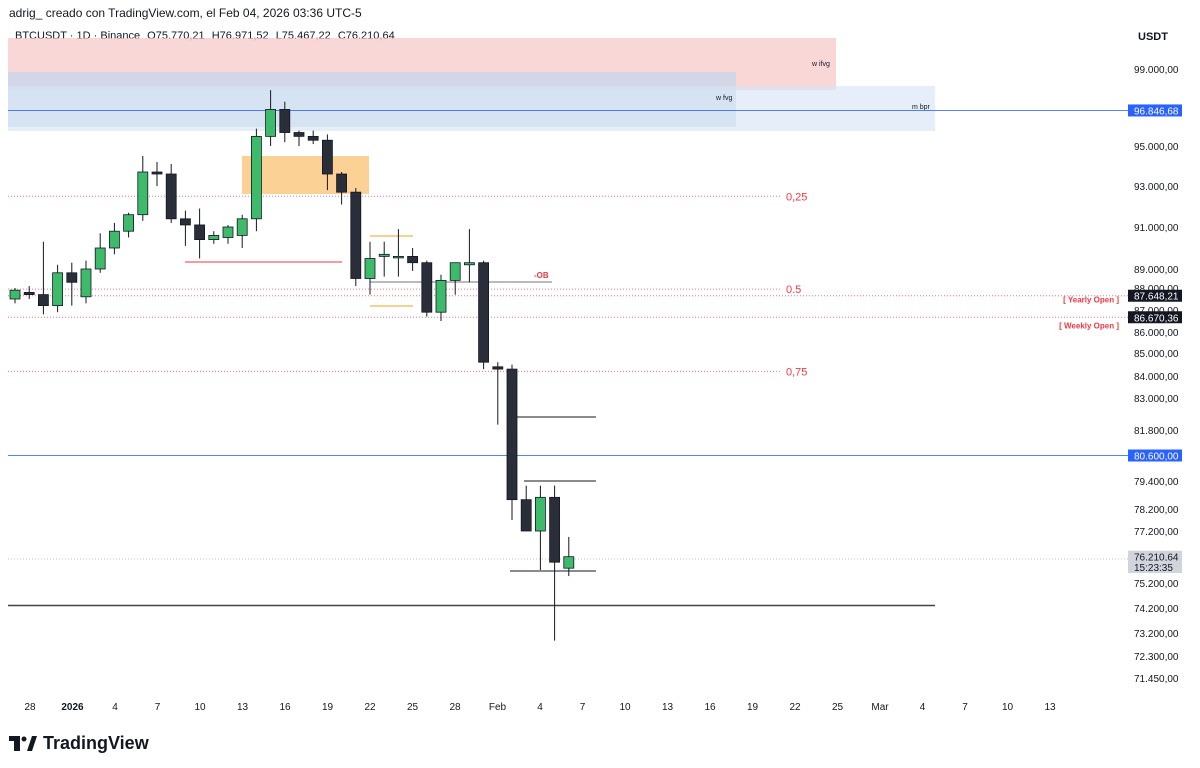 This screenshot has height=768, width=1200. What do you see at coordinates (1156, 679) in the screenshot?
I see `y-axis-label: 71.450,00` at bounding box center [1156, 679].